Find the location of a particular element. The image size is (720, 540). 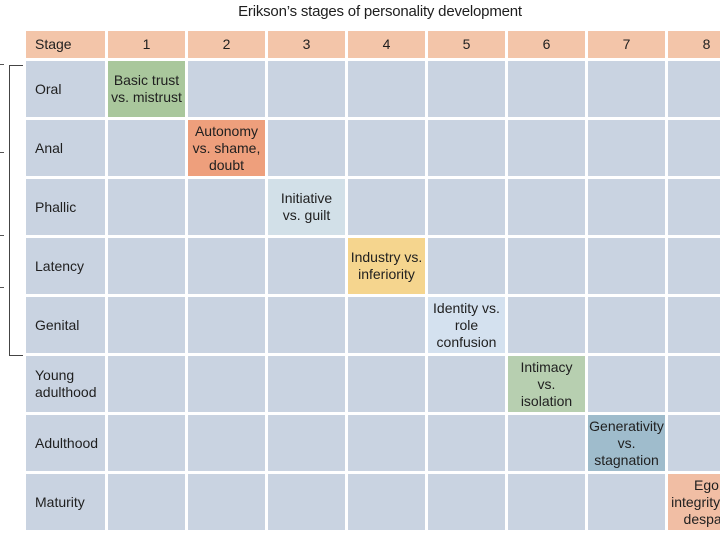

row-label: Latency is located at coordinates (65, 266).